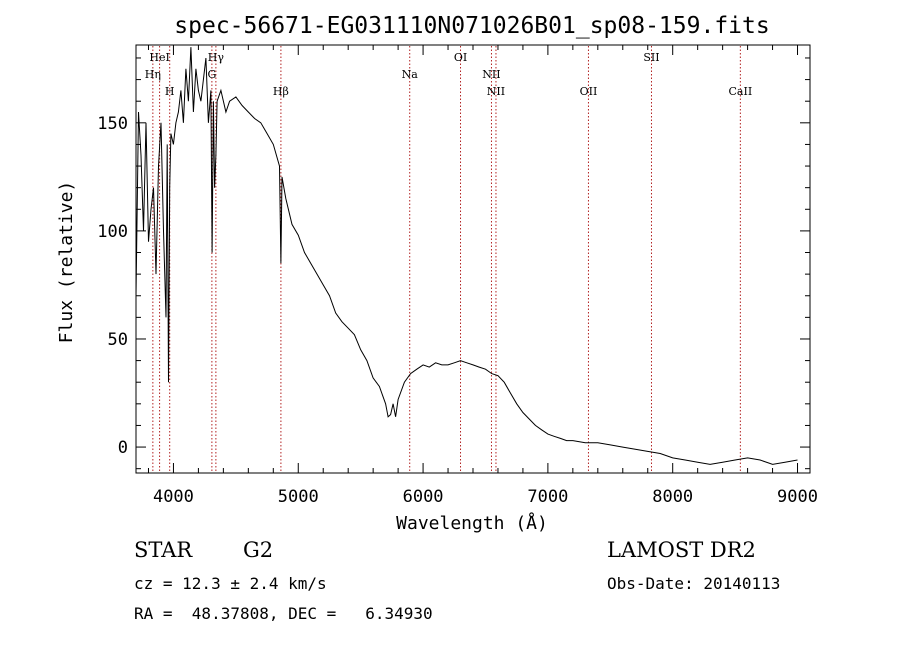  Describe the element at coordinates (589, 91) in the screenshot. I see `line-label: OII` at that location.